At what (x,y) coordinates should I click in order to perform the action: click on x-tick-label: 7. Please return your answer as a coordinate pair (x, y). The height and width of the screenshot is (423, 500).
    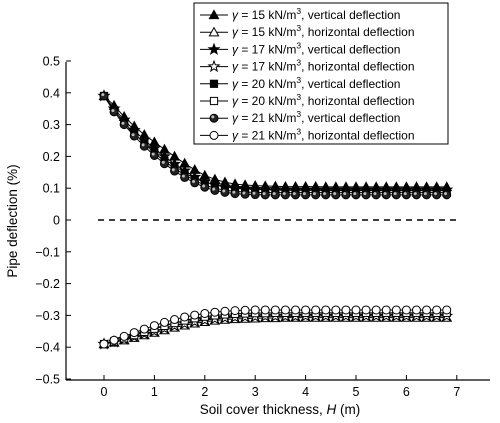
    Looking at the image, I should click on (456, 392).